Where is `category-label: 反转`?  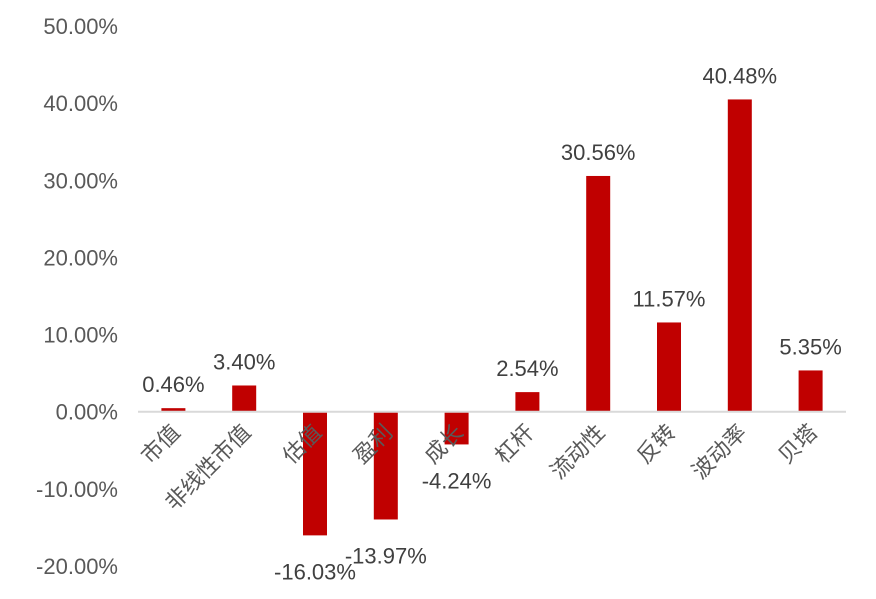 category-label: 反转 is located at coordinates (656, 444).